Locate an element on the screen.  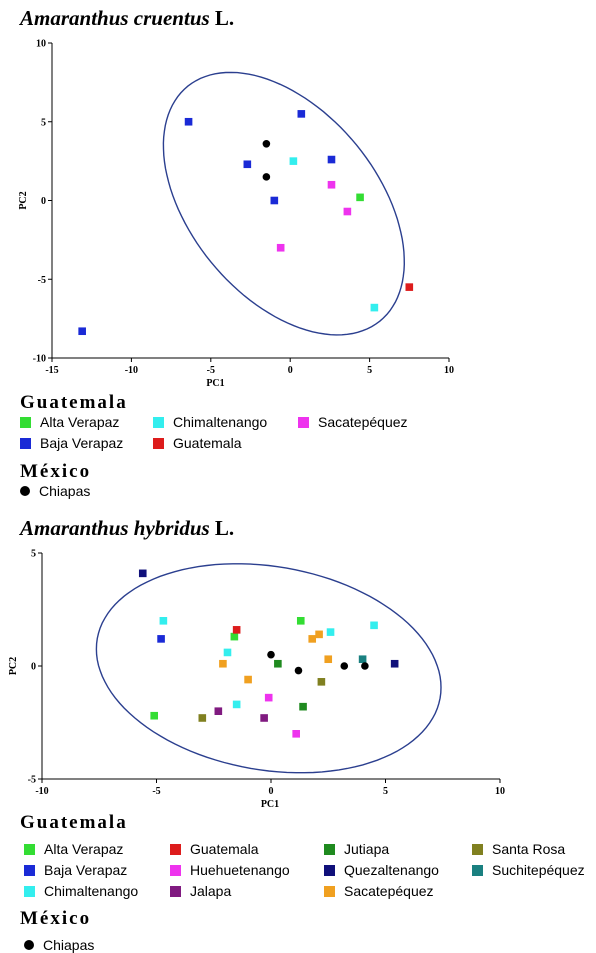
legend-item-chiapas: Chiapas is located at coordinates (55, 491).